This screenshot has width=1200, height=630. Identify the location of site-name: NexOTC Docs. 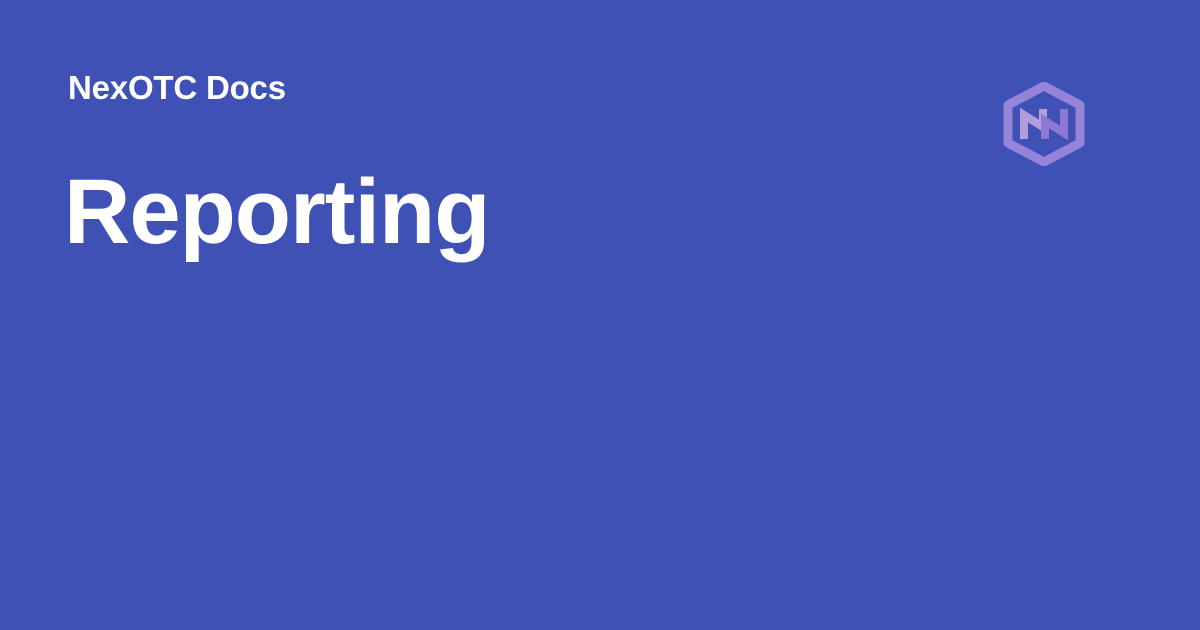
(177, 87).